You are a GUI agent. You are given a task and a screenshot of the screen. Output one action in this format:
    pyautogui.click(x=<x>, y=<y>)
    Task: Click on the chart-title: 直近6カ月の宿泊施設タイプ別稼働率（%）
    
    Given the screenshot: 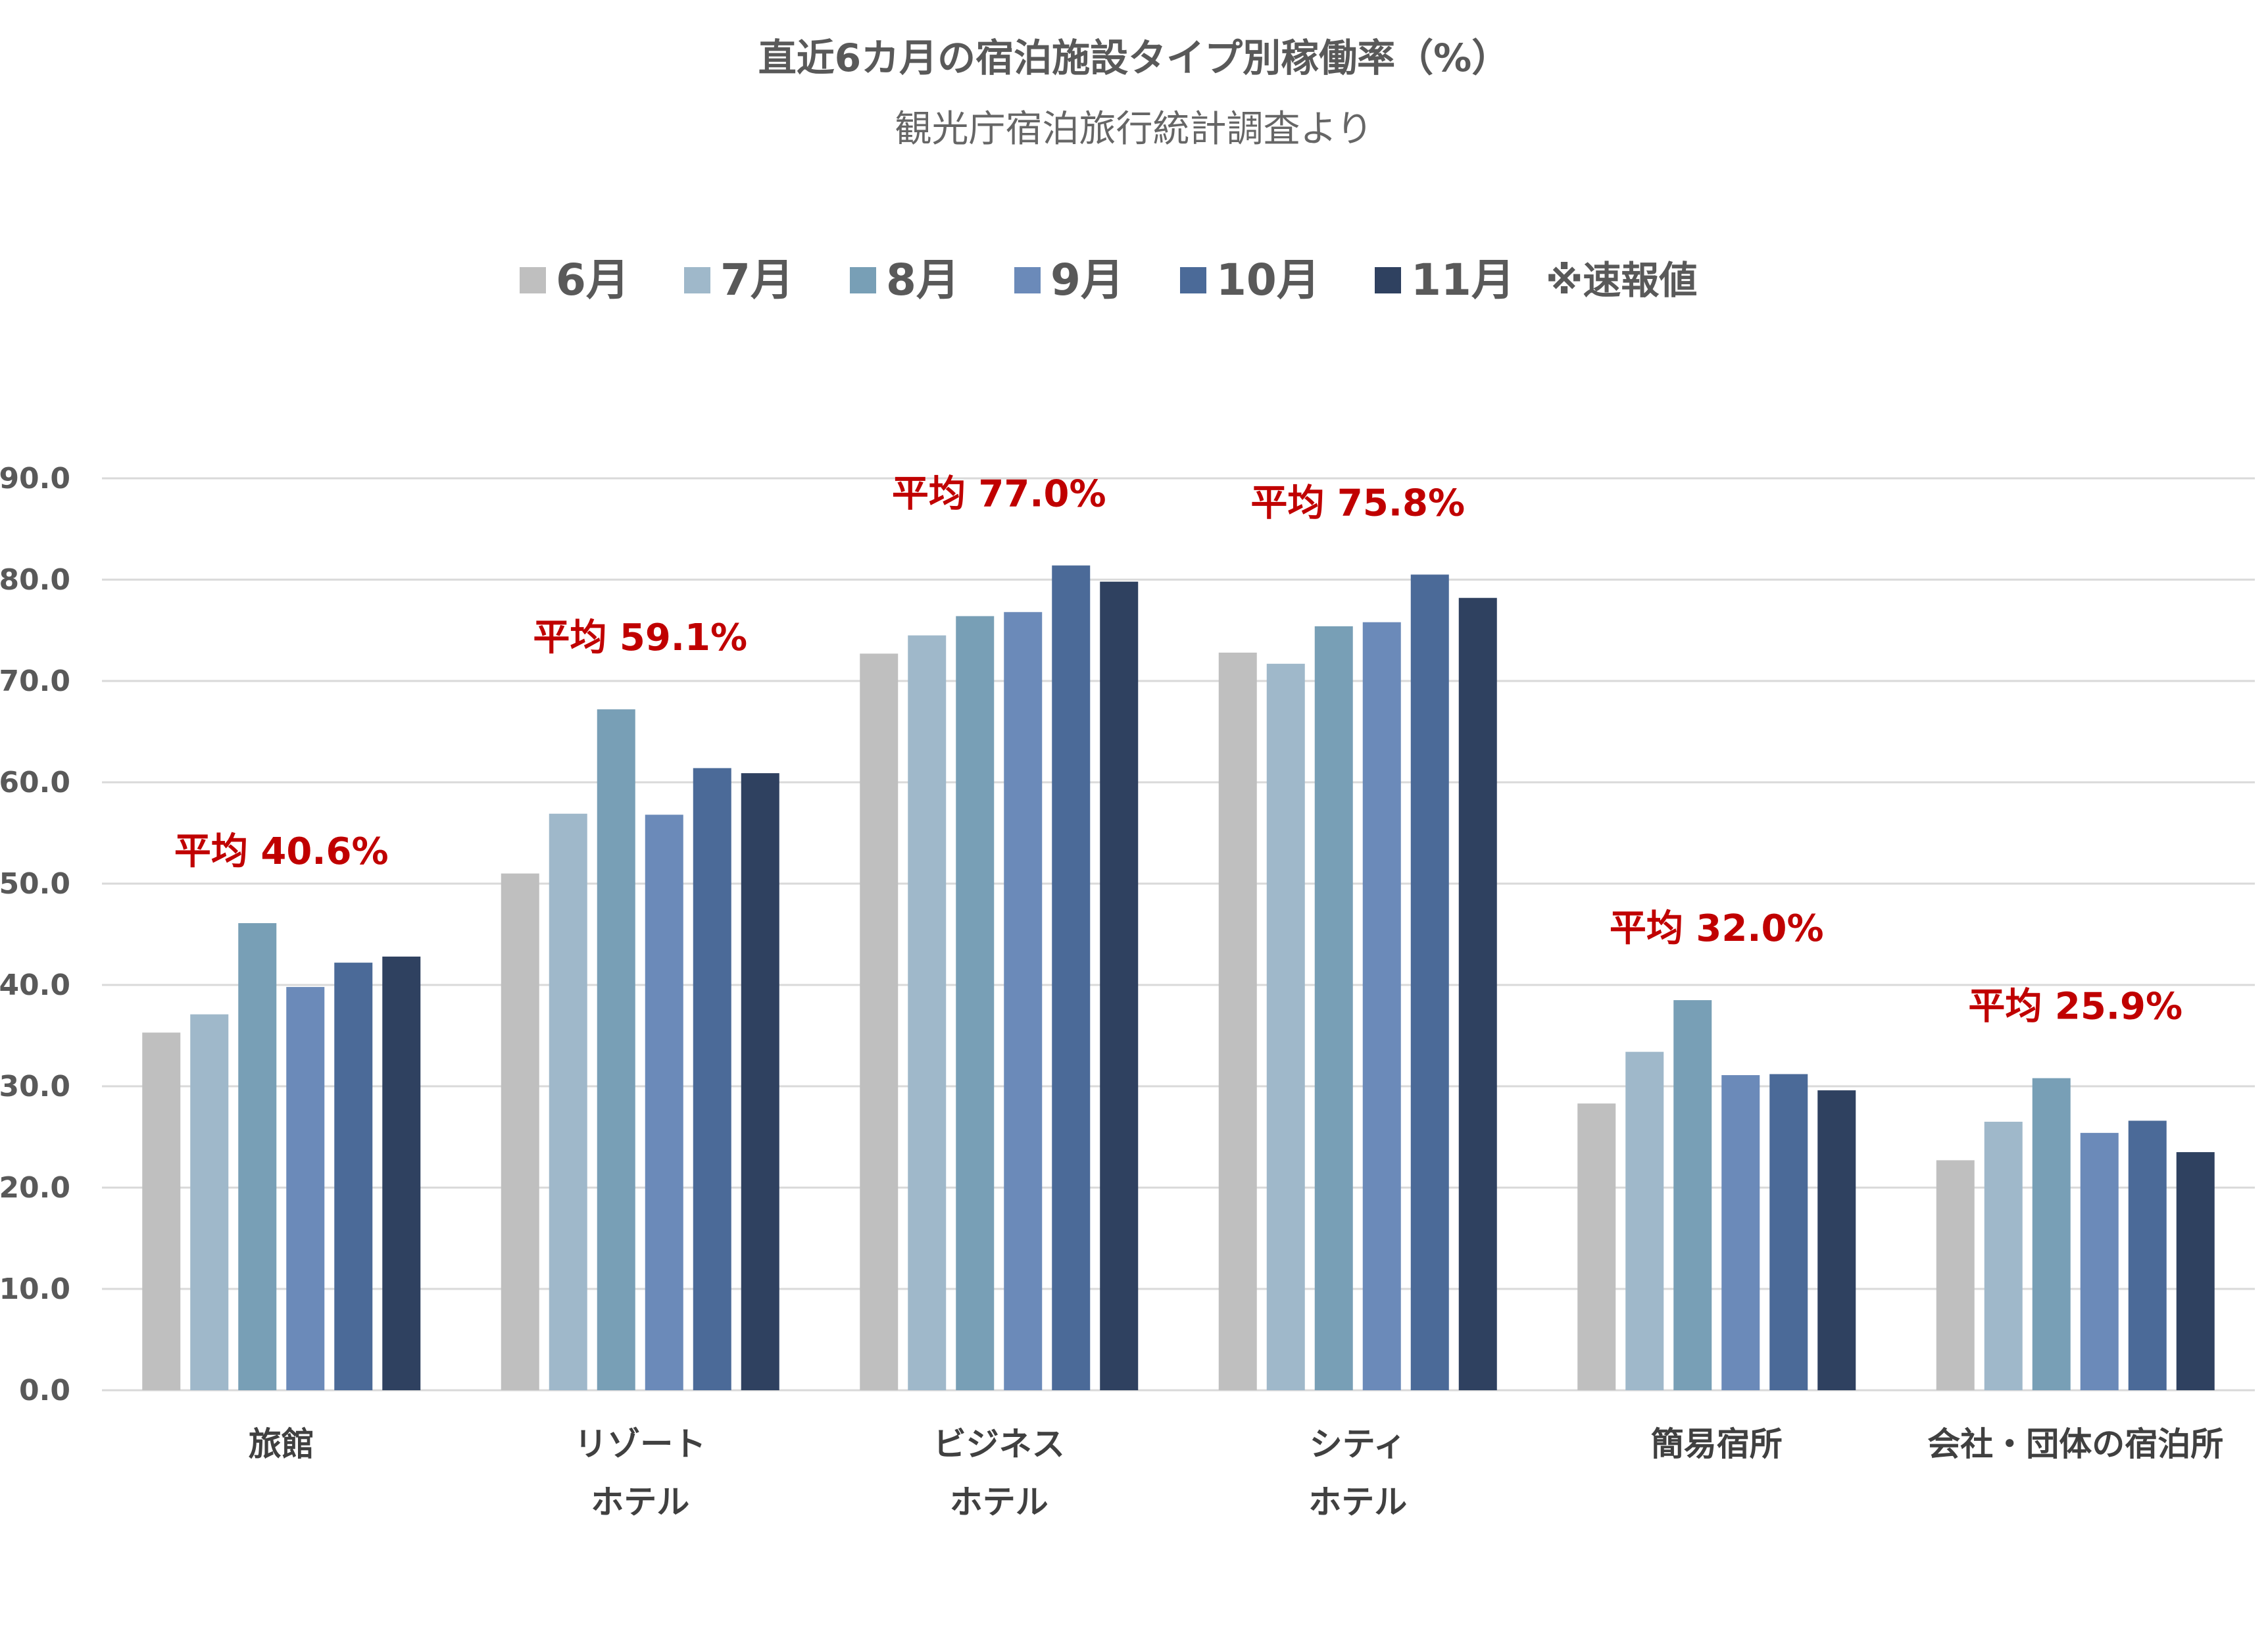 What is the action you would take?
    pyautogui.click(x=1134, y=58)
    